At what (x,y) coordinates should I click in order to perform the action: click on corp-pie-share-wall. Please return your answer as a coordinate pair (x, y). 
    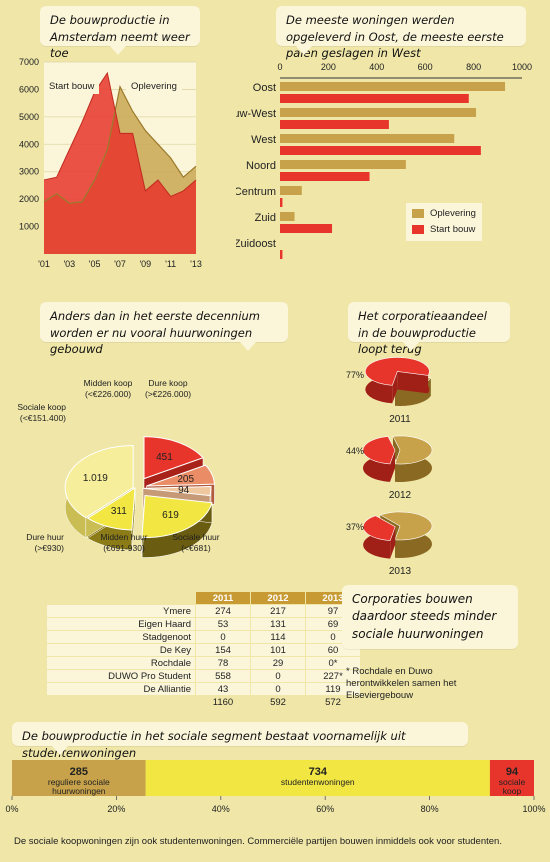
    Looking at the image, I should click on (395, 387).